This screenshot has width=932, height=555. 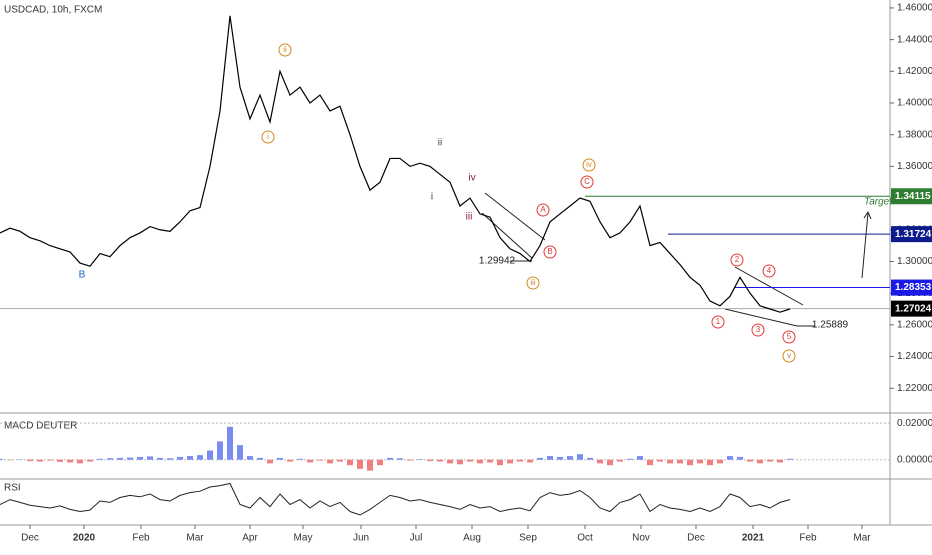 What do you see at coordinates (528, 538) in the screenshot?
I see `x-tick-label: Sep` at bounding box center [528, 538].